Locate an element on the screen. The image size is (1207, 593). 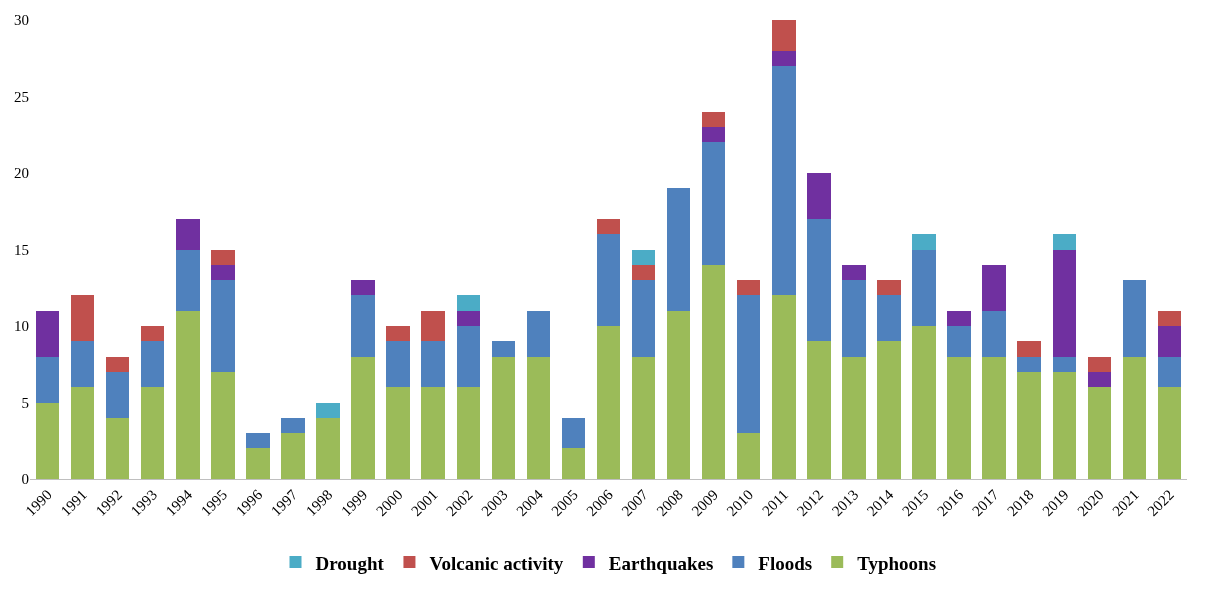
y-tick-label: 30 is located at coordinates (21, 20).